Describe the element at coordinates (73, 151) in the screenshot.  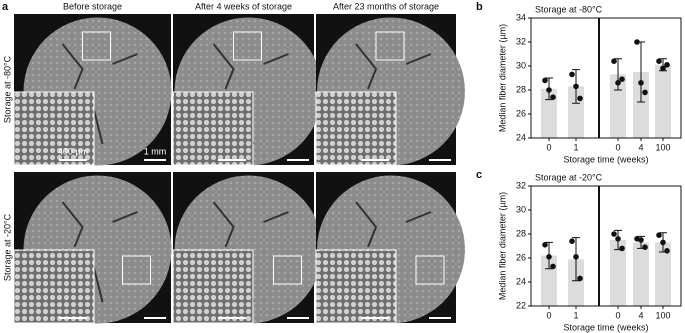
I see `scale-label: 400 µm` at that location.